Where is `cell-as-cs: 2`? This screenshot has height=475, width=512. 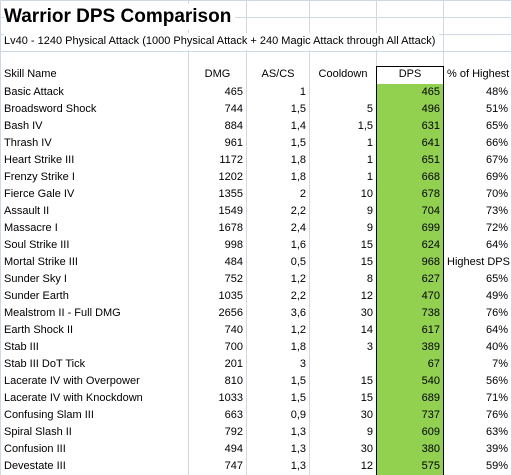
cell-as-cs: 2 is located at coordinates (278, 194).